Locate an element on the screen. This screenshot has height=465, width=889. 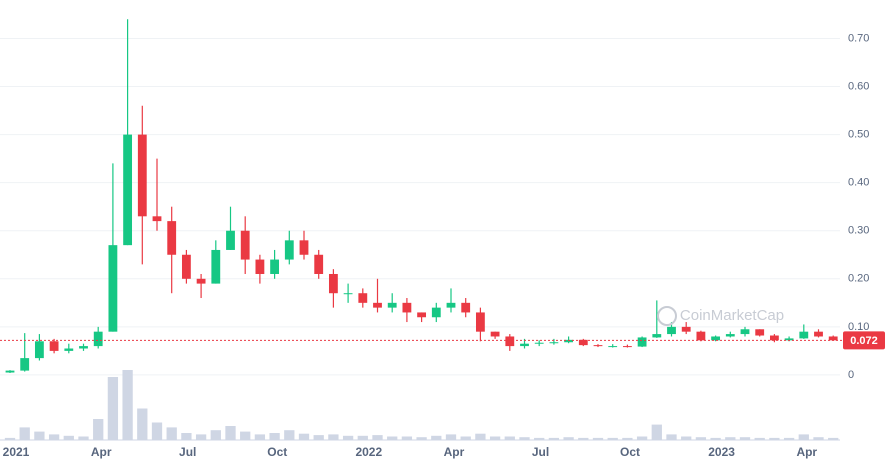
price-label: 0.072 is located at coordinates (864, 341).